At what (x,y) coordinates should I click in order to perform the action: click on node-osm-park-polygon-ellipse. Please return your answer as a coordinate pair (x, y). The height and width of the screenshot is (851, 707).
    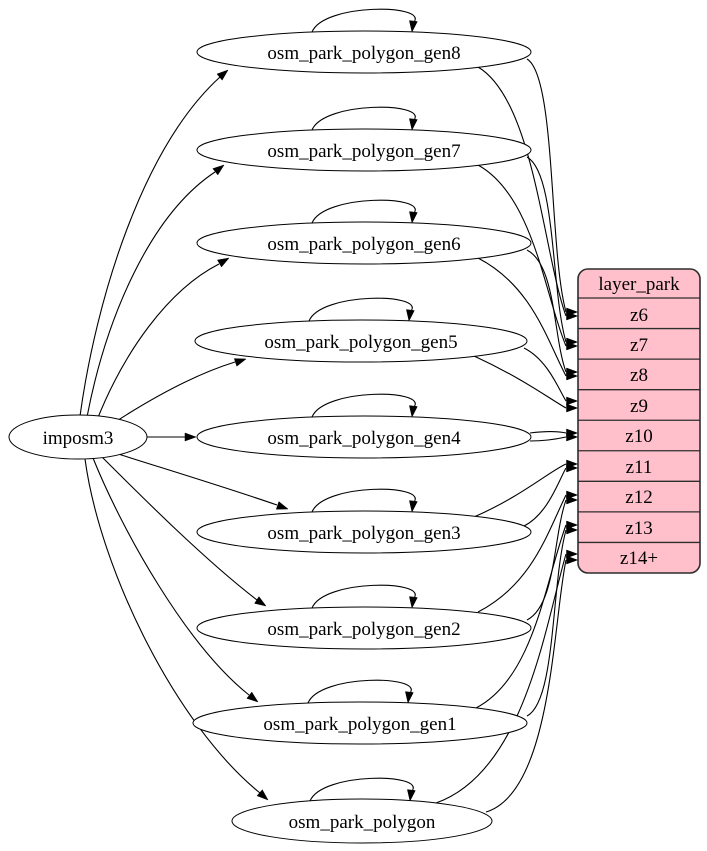
    Looking at the image, I should click on (362, 821).